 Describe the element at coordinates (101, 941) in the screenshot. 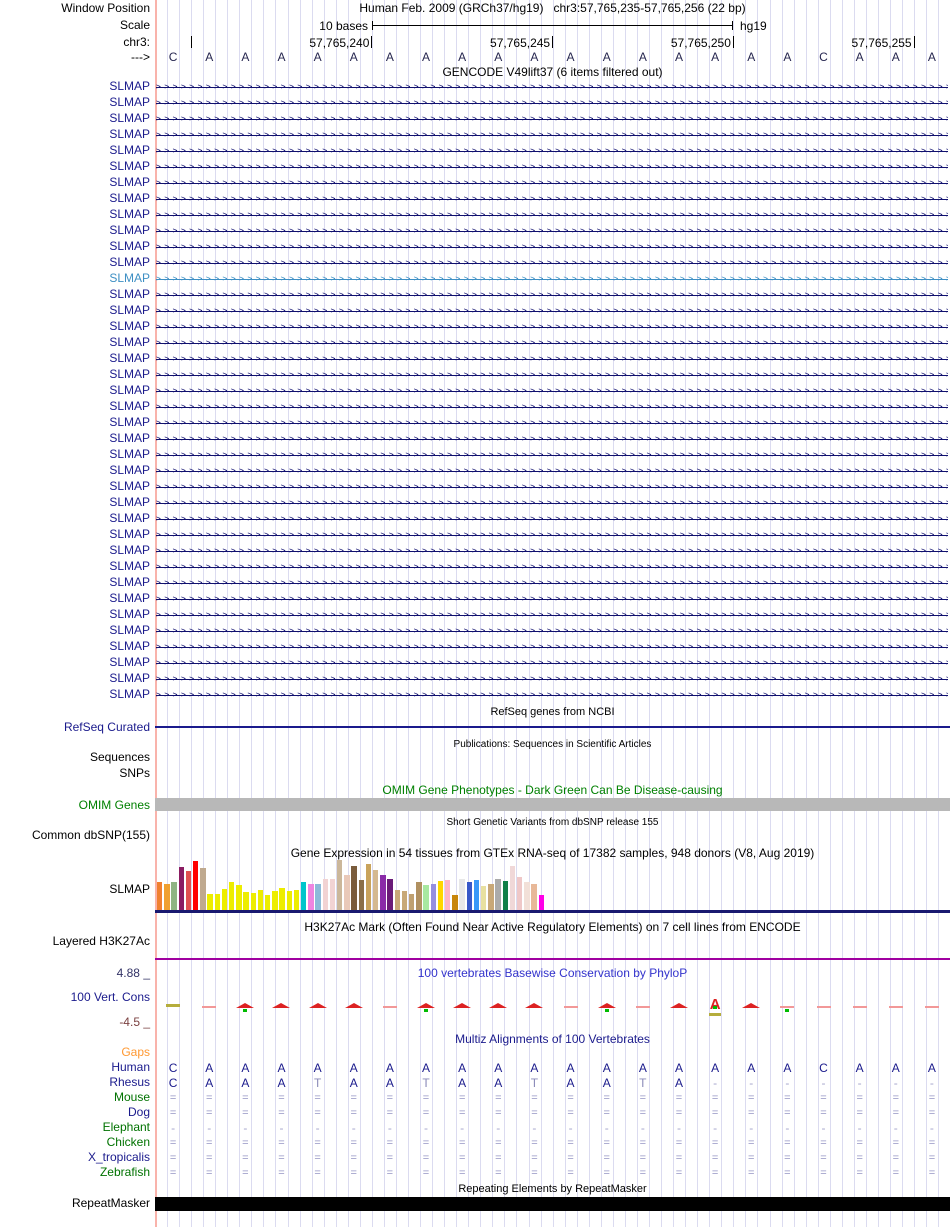

I see `h3k27ac-track-label: Layered H3K27Ac` at that location.